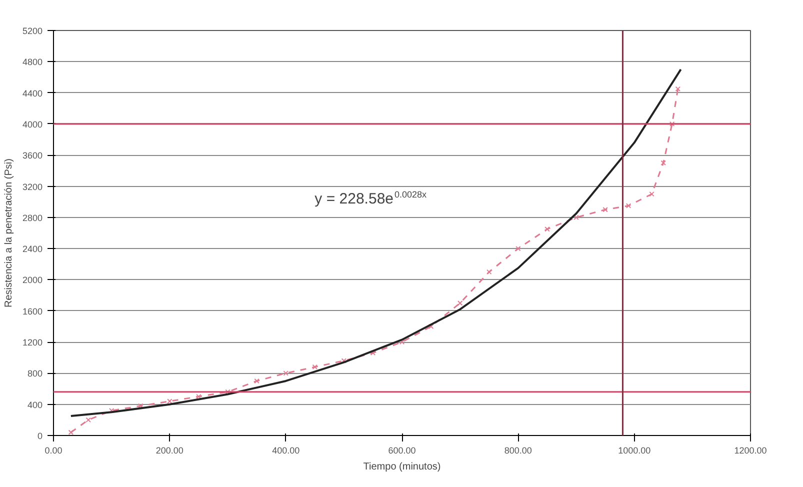  What do you see at coordinates (32, 187) in the screenshot?
I see `y-tick-label: 3200` at bounding box center [32, 187].